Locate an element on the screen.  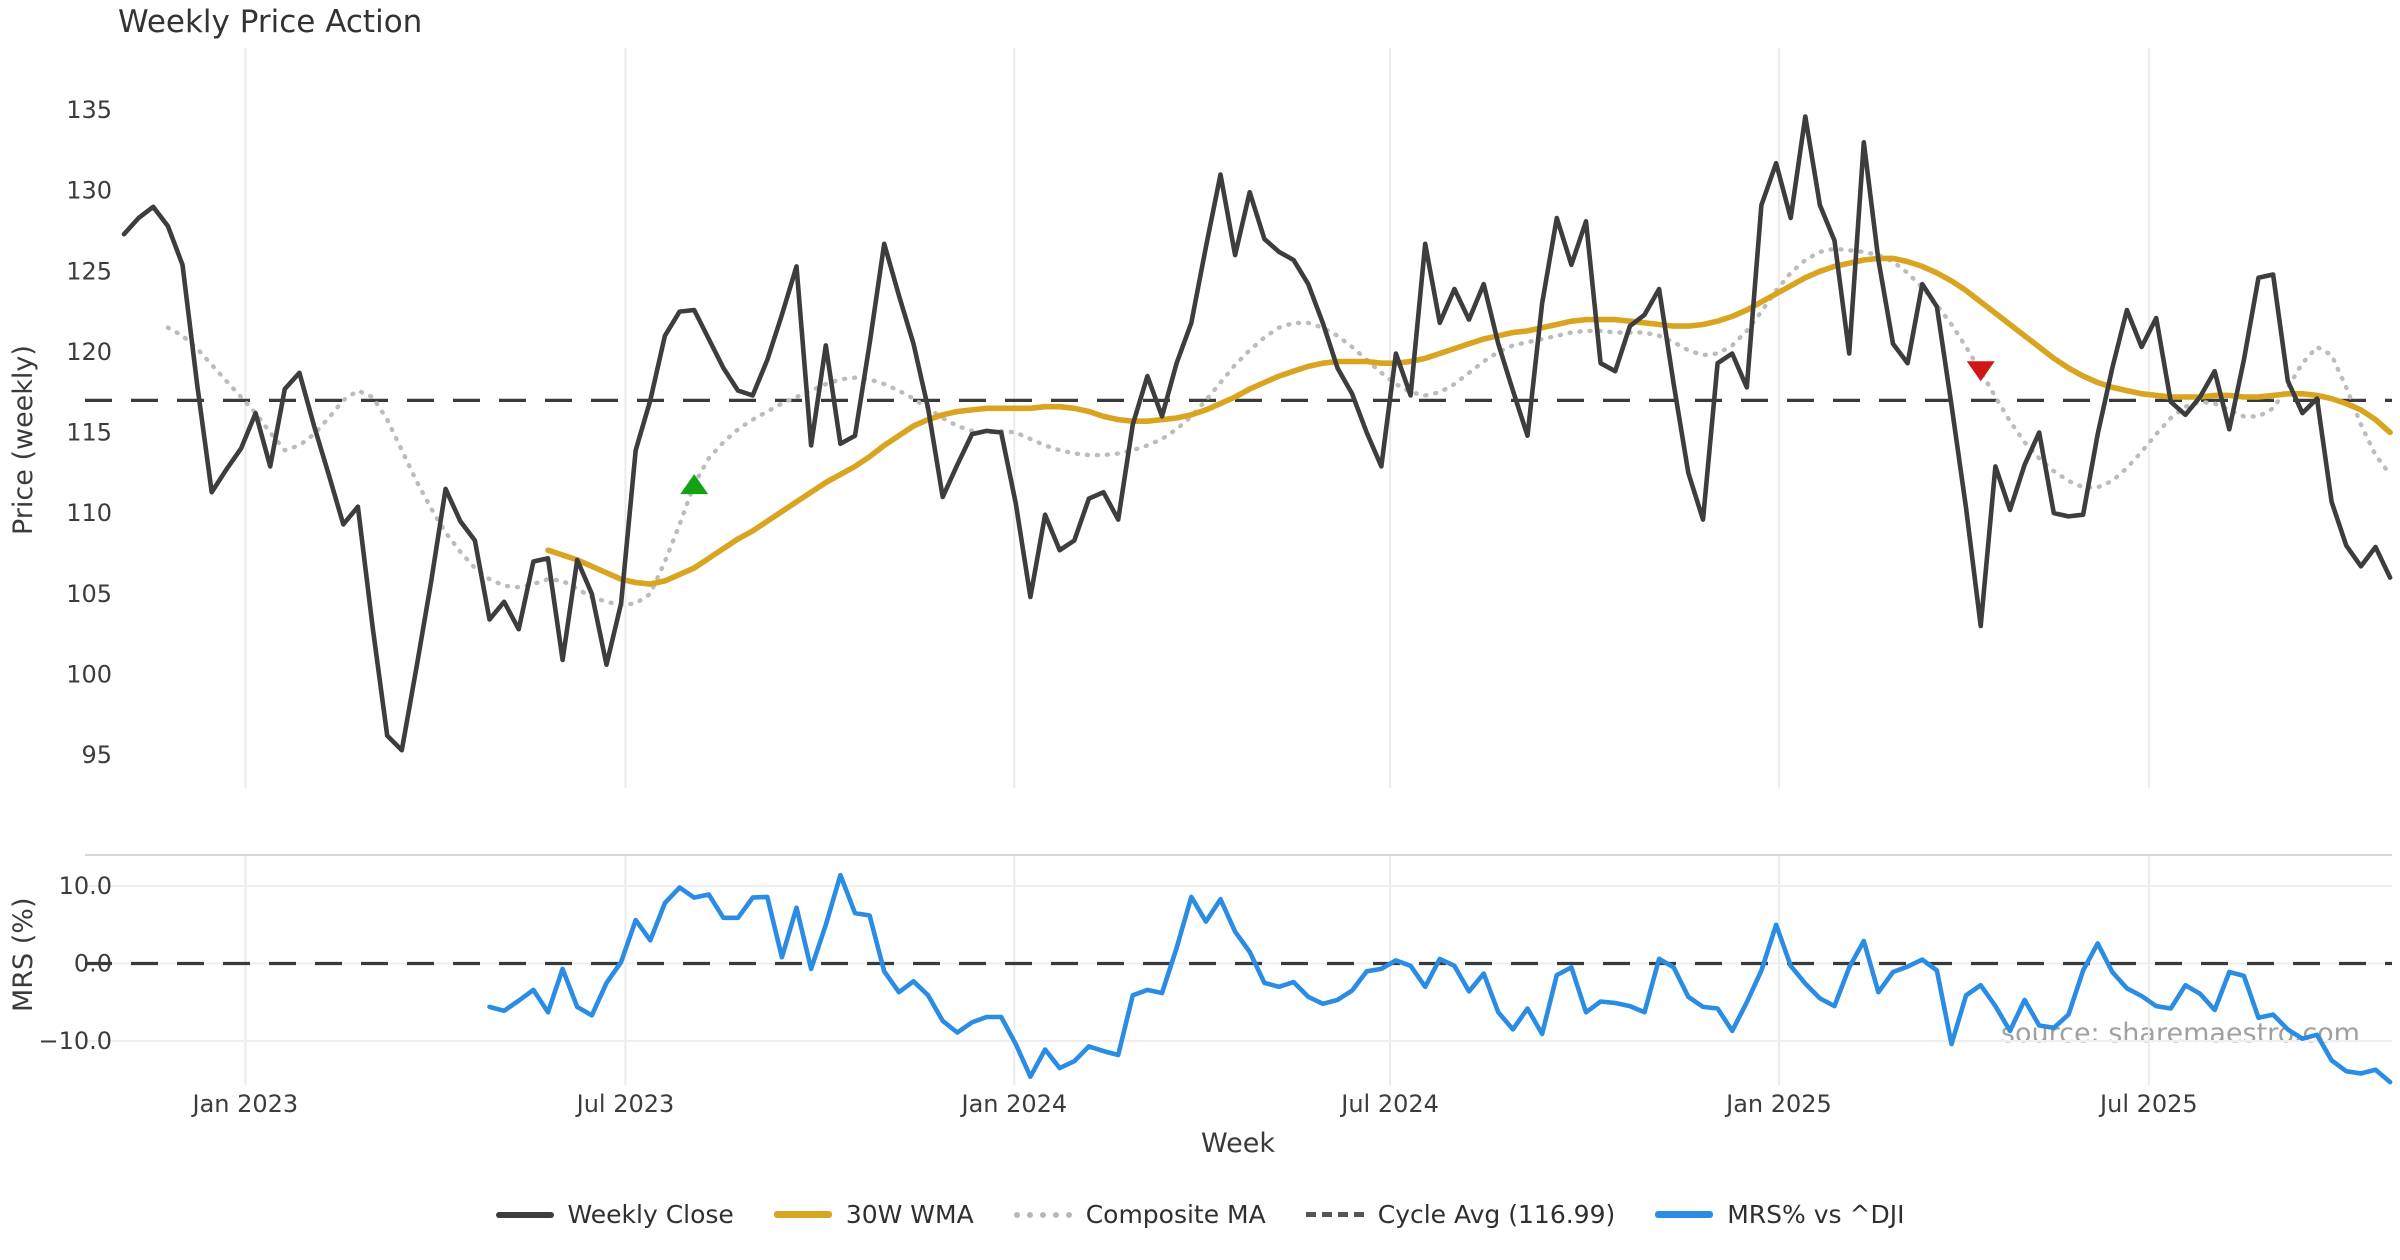
legend-item-weekly-close: Weekly Close is located at coordinates (614, 1214).